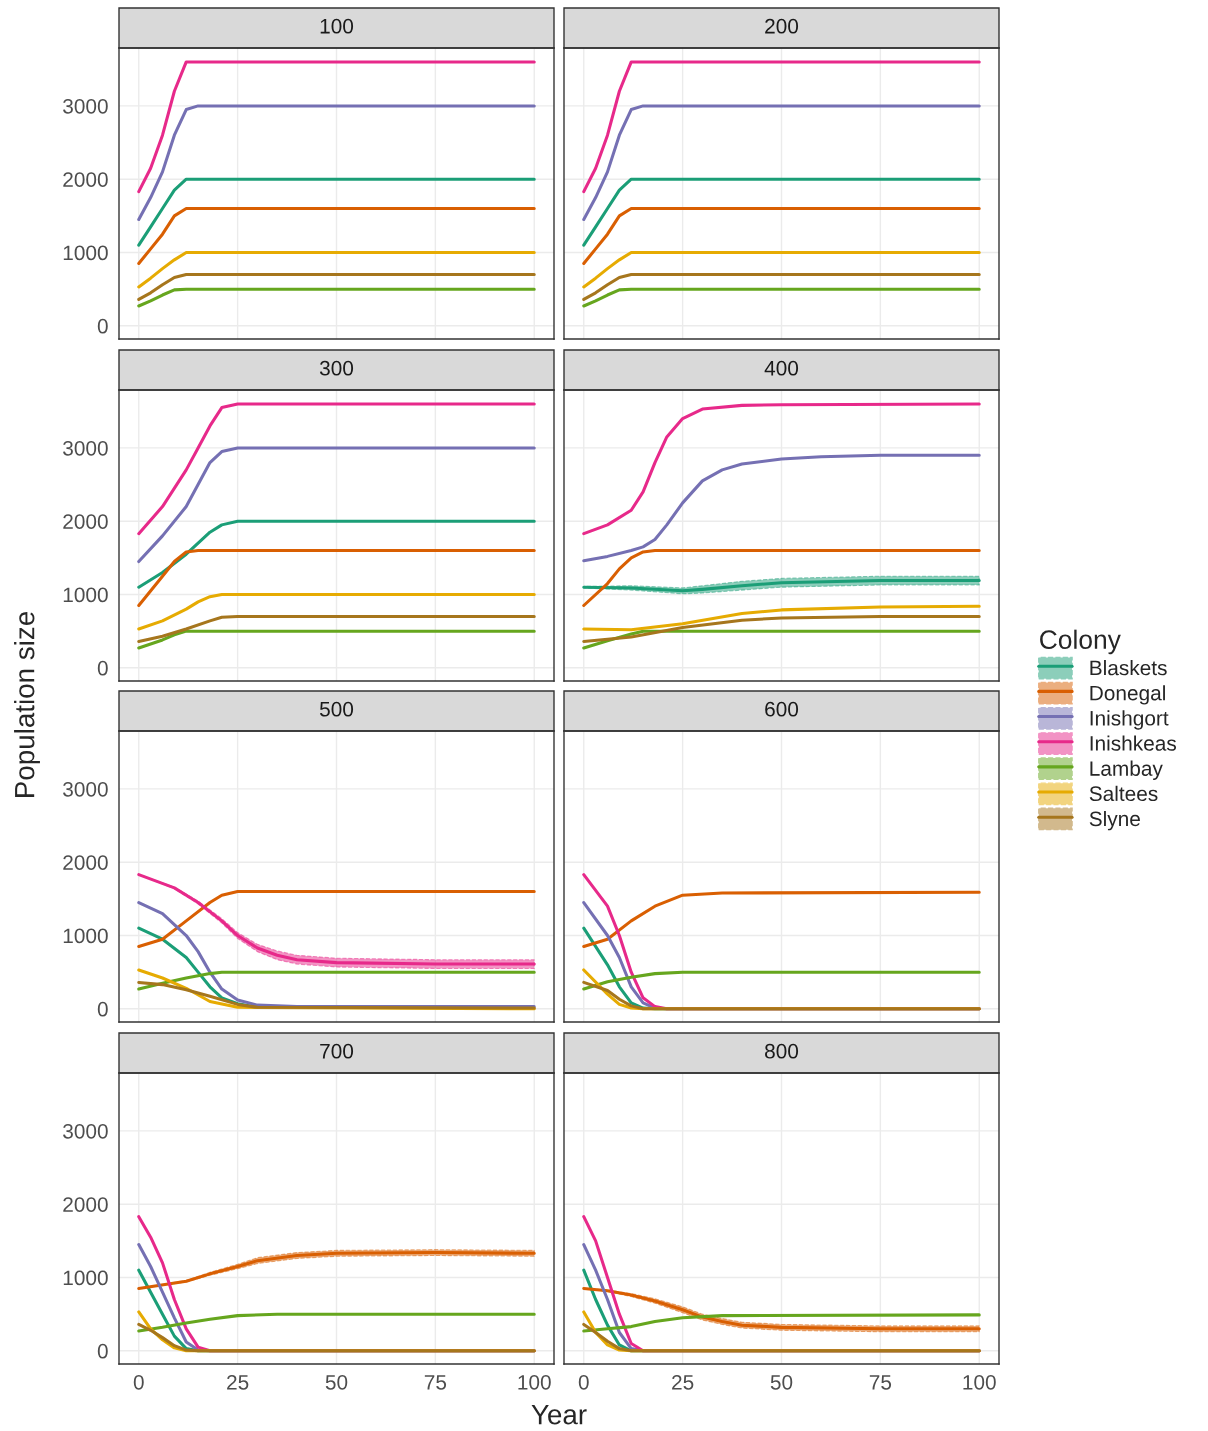 This screenshot has height=1431, width=1208. I want to click on y-axis-title: Population size, so click(27, 704).